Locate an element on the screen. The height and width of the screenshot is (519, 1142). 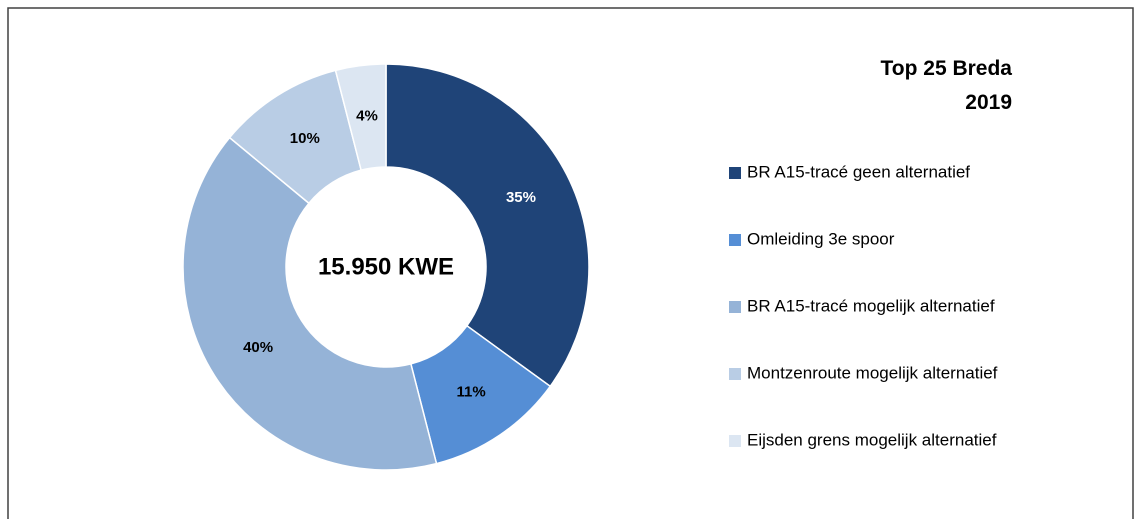
data-label: 35% is located at coordinates (521, 197).